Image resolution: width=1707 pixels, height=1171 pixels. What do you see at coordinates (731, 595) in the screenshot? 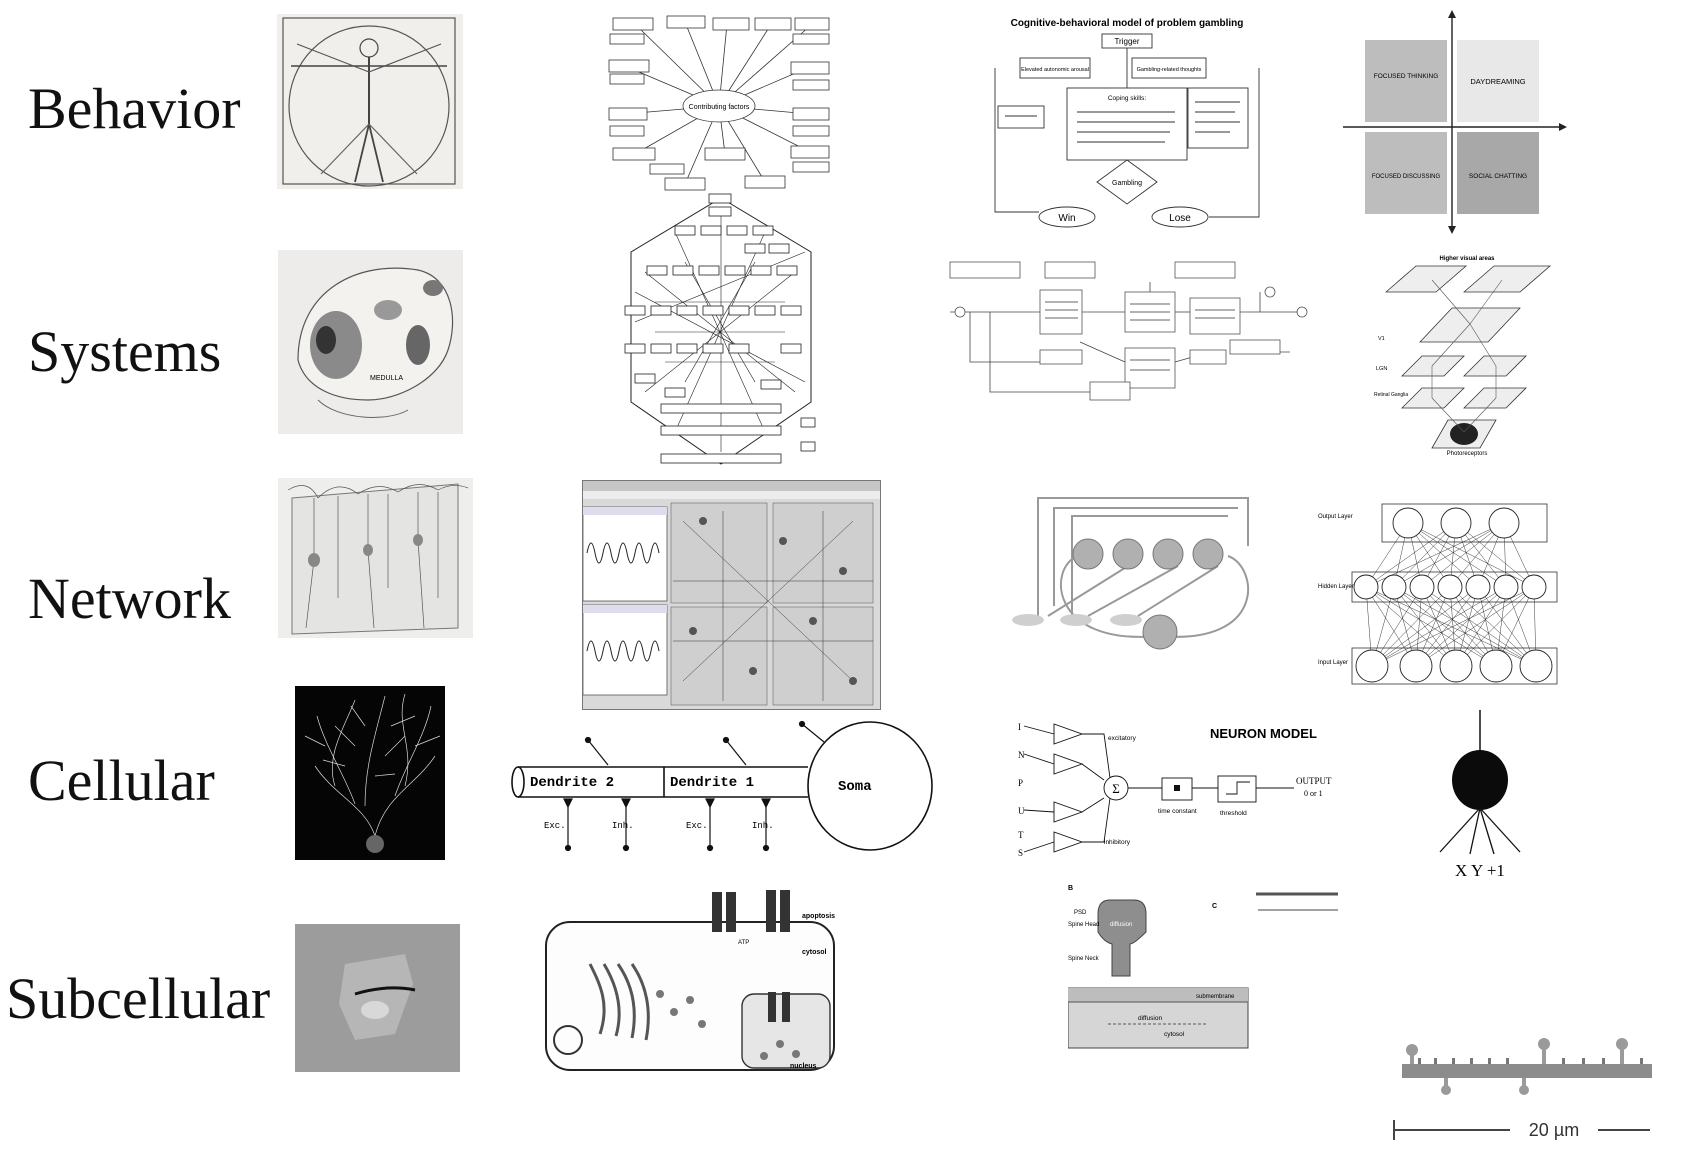
I see `network-simulator-screenshot` at bounding box center [731, 595].